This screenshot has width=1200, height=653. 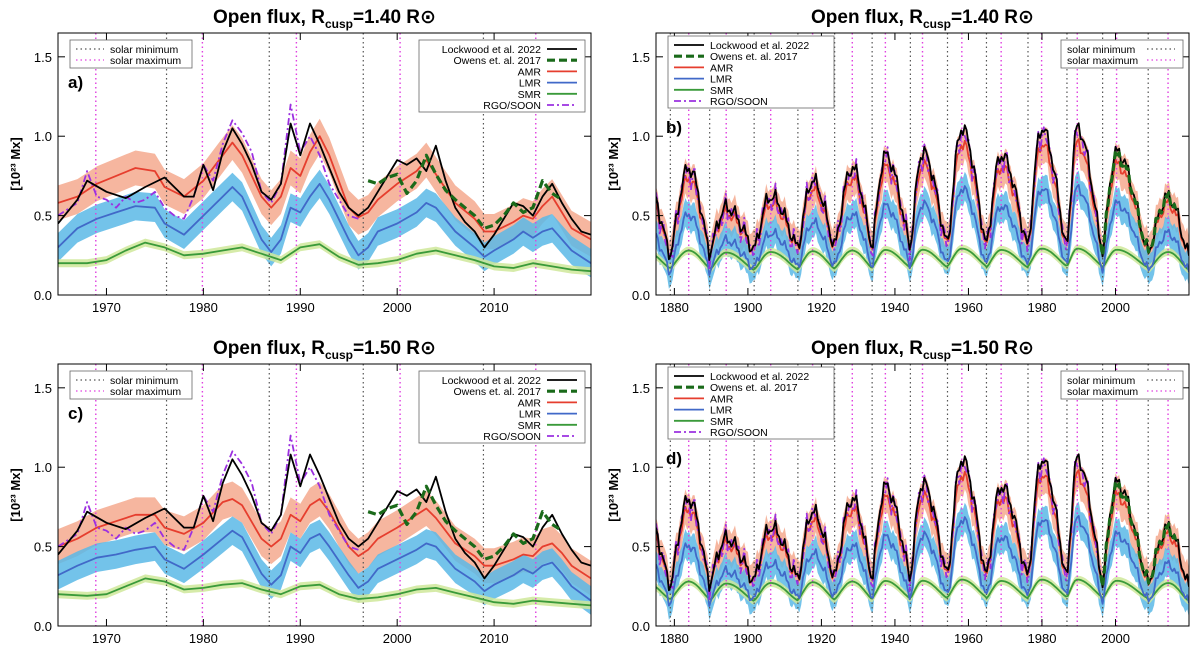 What do you see at coordinates (75, 413) in the screenshot?
I see `panel-label: c)` at bounding box center [75, 413].